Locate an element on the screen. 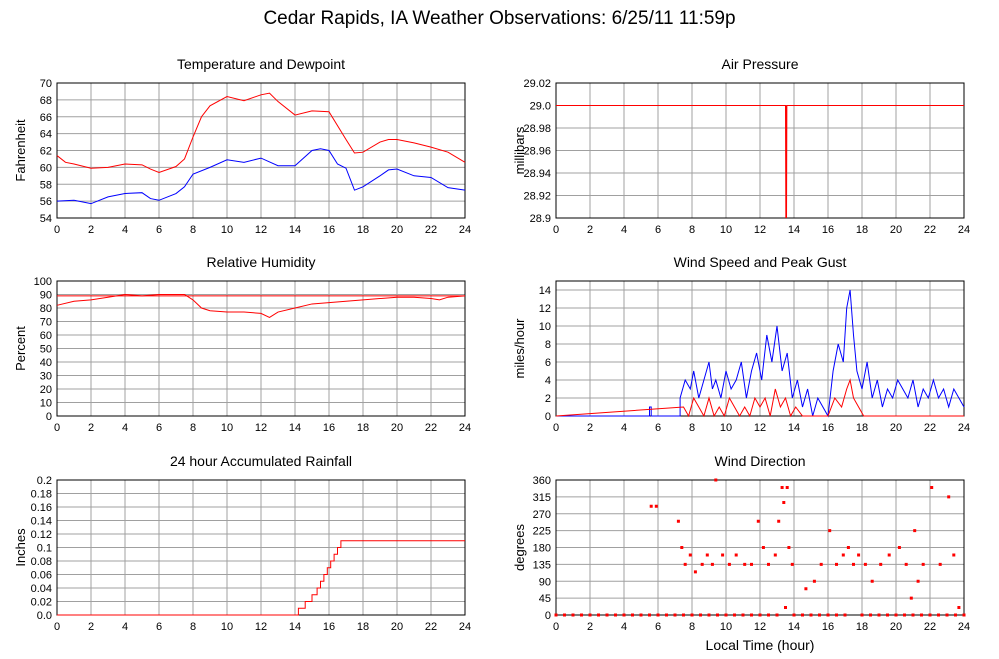 The image size is (999, 659). y-tick-label: 360 is located at coordinates (542, 481).